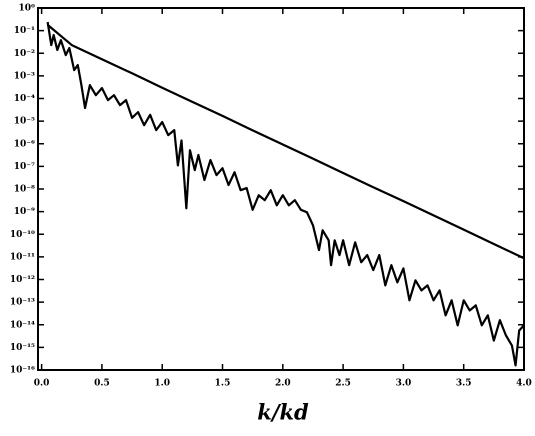  What do you see at coordinates (24, 76) in the screenshot?
I see `y-tick-label: 10⁻³` at bounding box center [24, 76].